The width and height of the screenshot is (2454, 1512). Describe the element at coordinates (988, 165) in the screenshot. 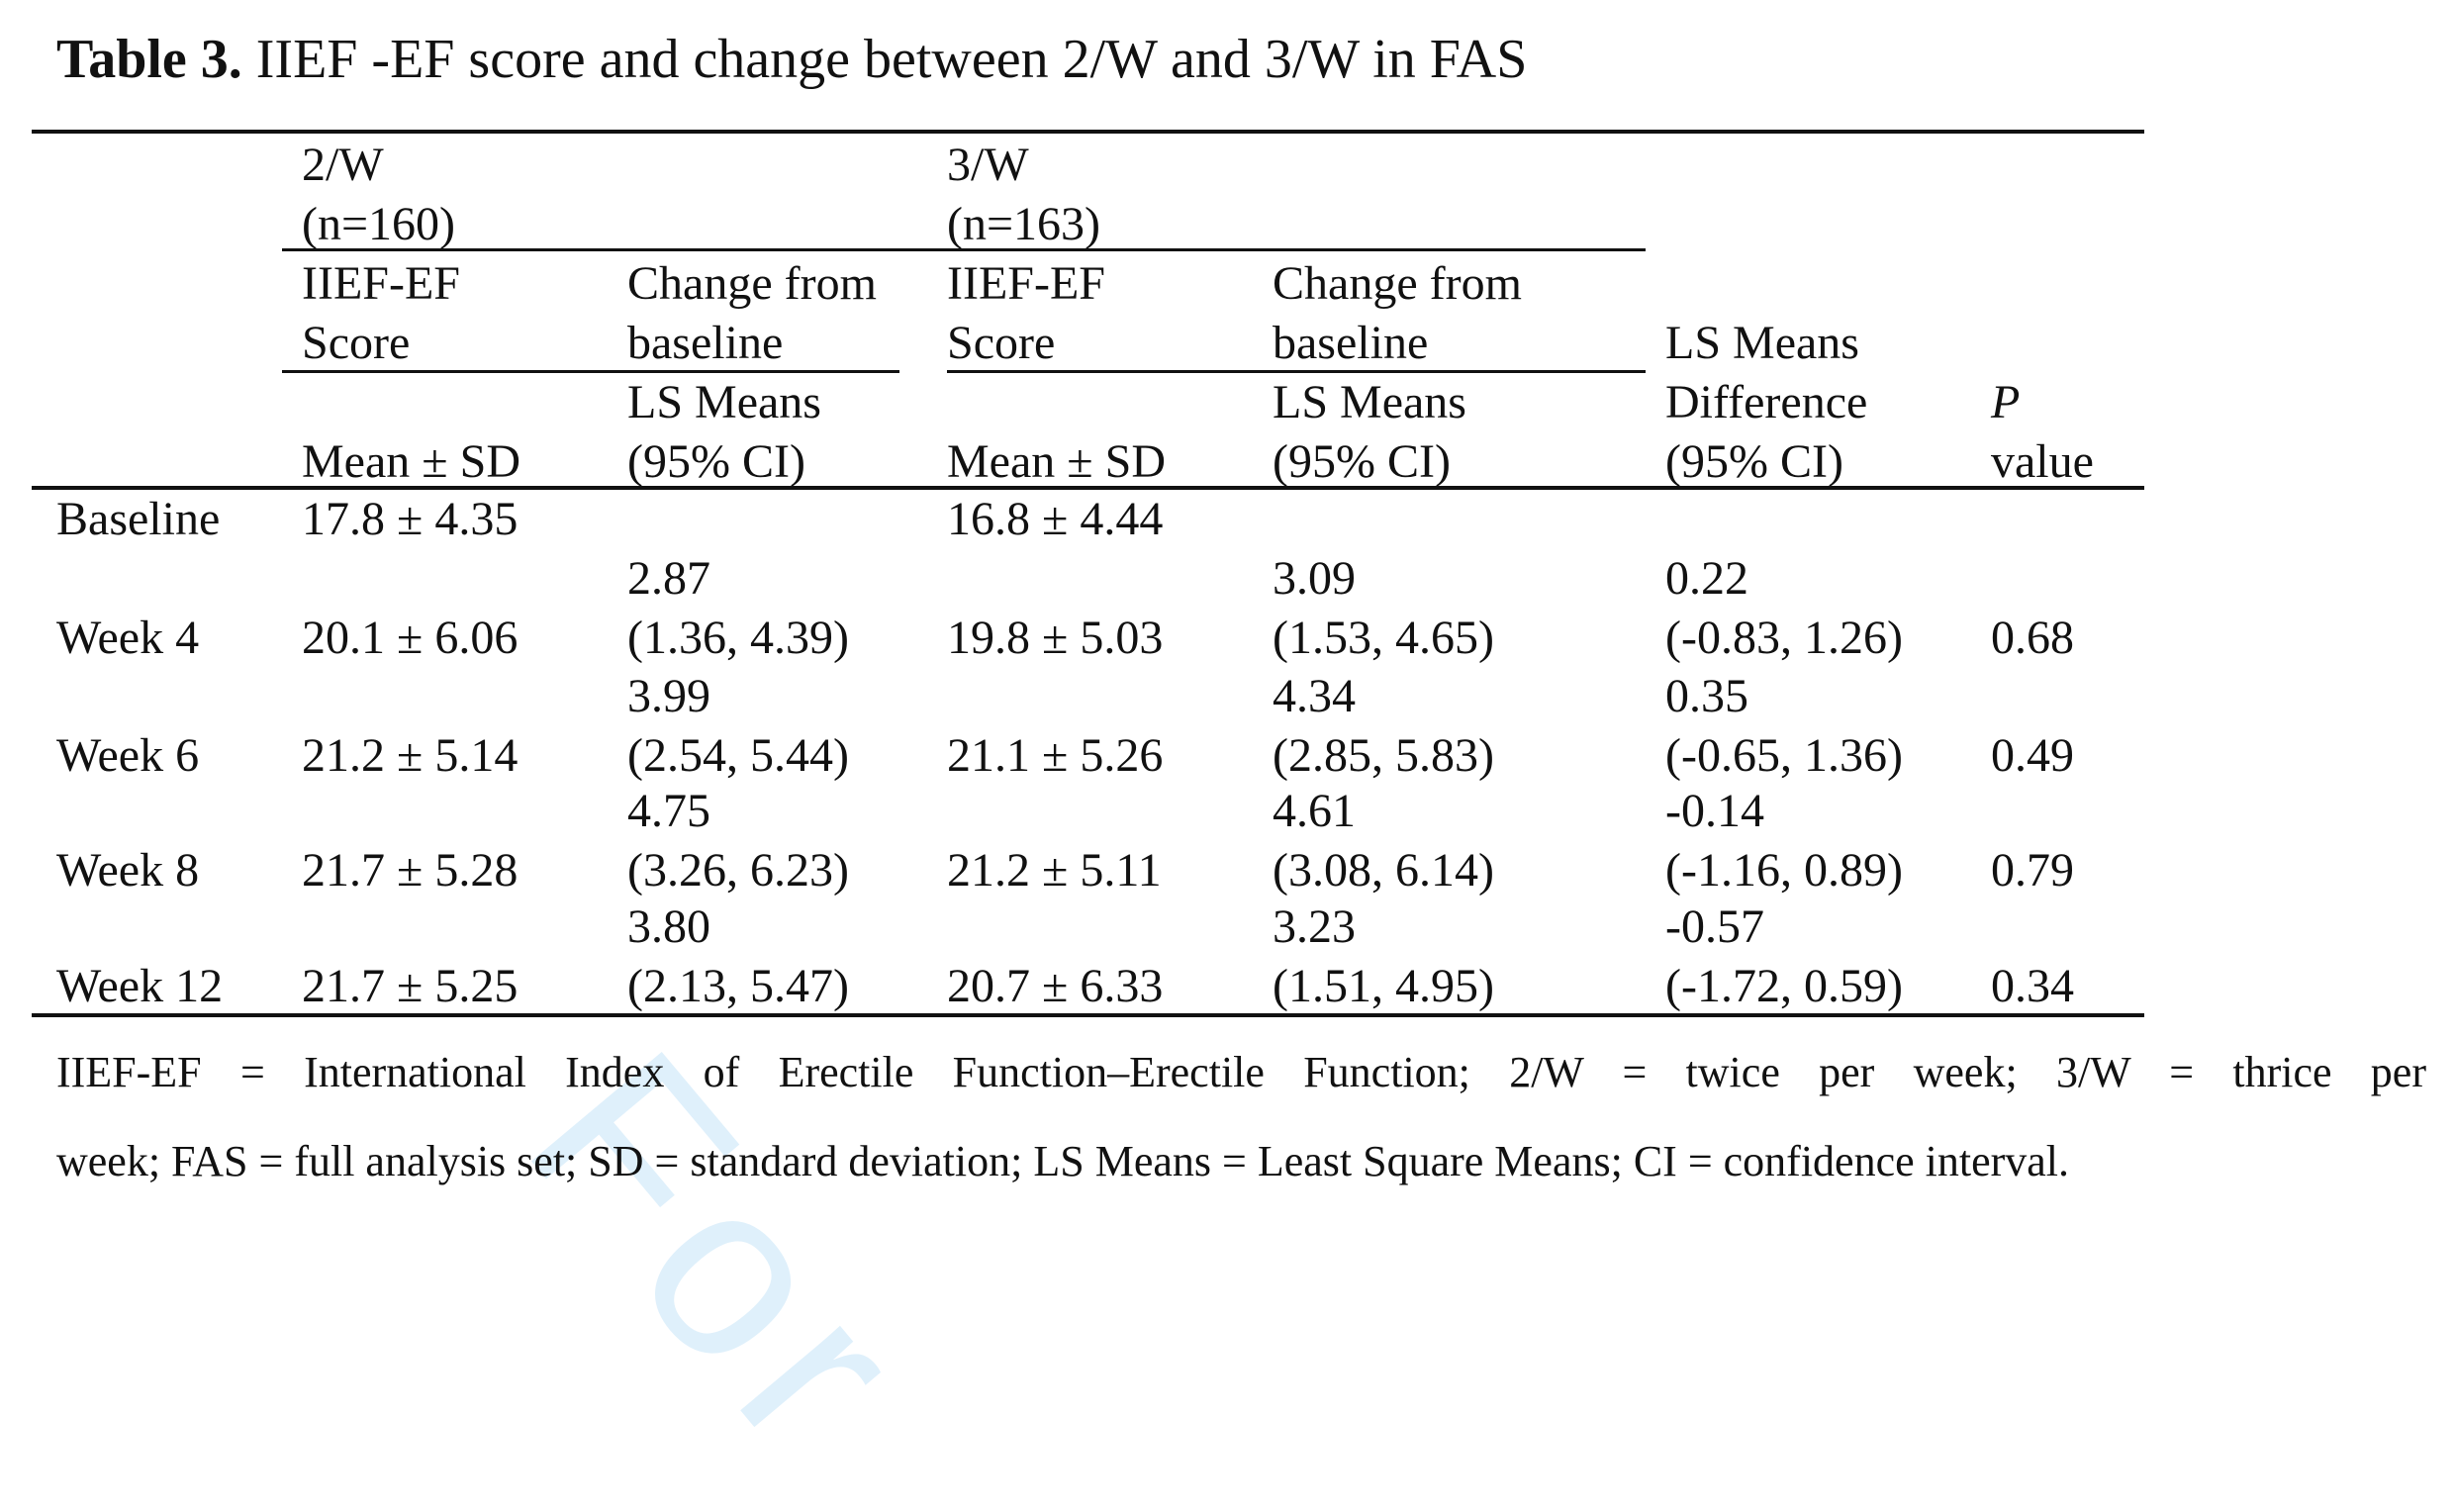

I see `header-3w-label: 3/W` at that location.